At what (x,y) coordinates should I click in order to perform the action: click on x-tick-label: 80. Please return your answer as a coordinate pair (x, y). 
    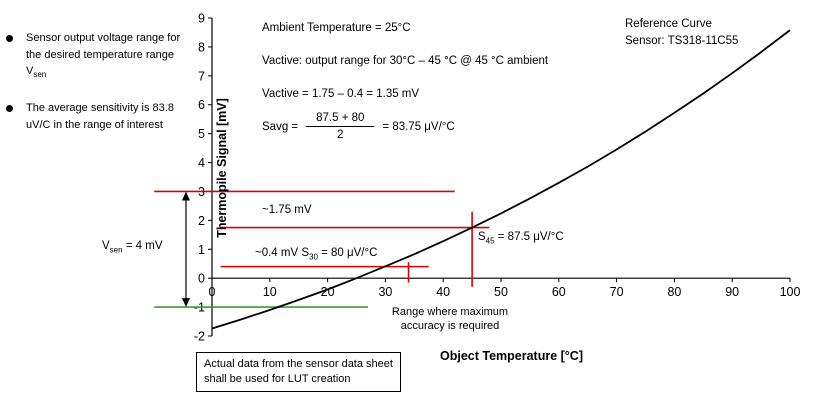
    Looking at the image, I should click on (674, 292).